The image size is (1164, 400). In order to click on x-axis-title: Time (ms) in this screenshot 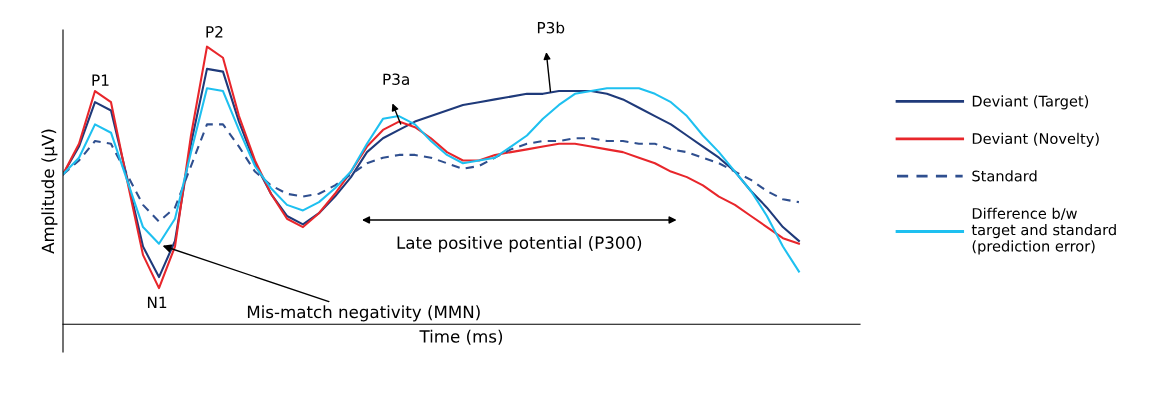, I will do `click(461, 337)`.